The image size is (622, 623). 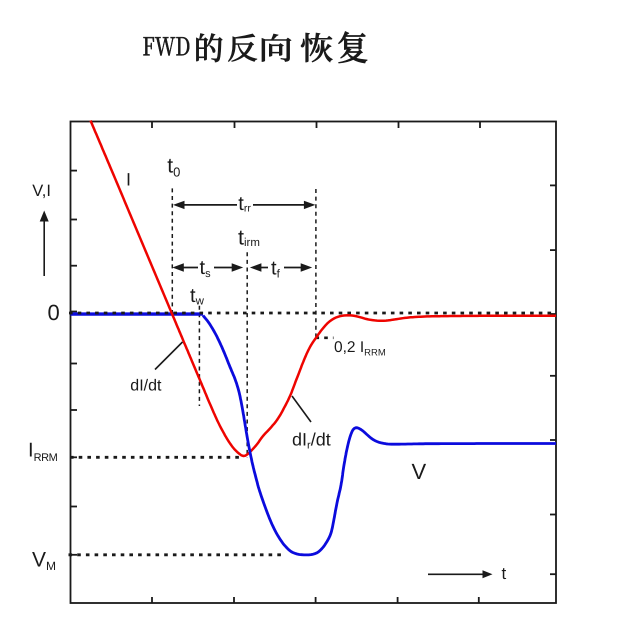 I want to click on svg-text: V,I, so click(x=41, y=191).